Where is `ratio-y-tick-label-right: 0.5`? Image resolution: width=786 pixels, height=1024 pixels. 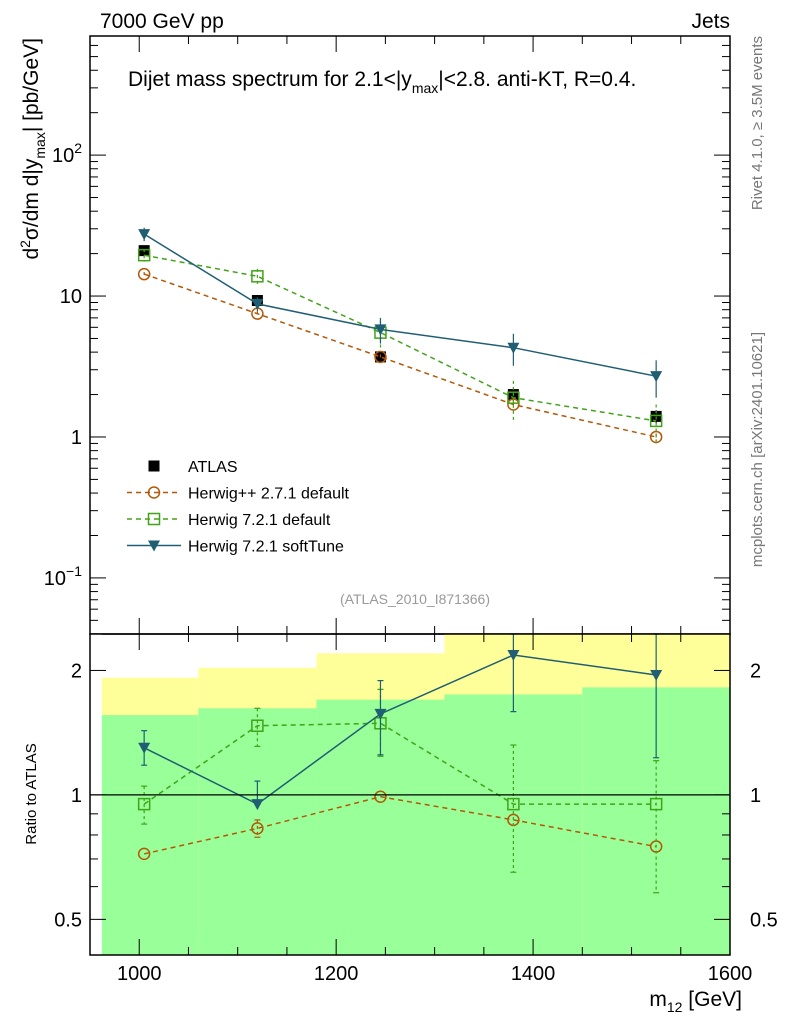
ratio-y-tick-label-right: 0.5 is located at coordinates (764, 920).